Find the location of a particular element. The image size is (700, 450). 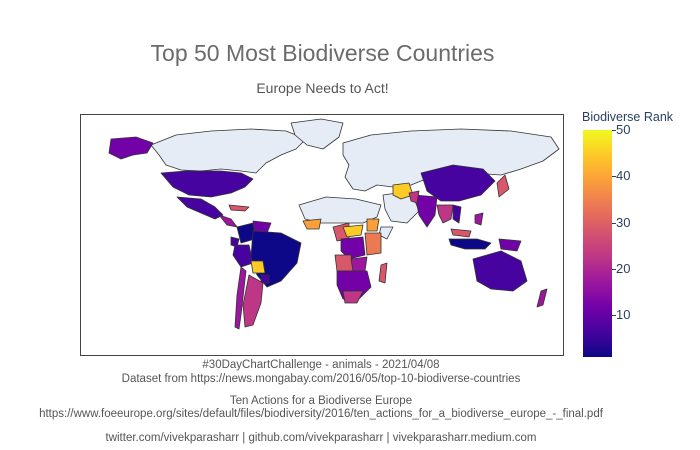

country-zambia is located at coordinates (359, 264).